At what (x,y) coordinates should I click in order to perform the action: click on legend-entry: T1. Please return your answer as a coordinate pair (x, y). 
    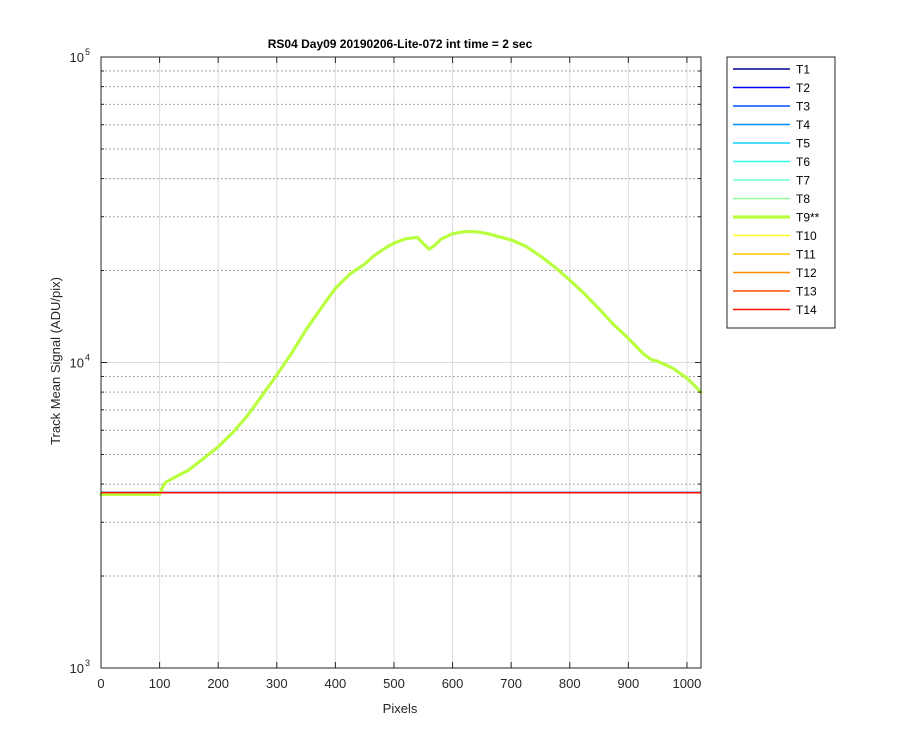
    Looking at the image, I should click on (803, 70).